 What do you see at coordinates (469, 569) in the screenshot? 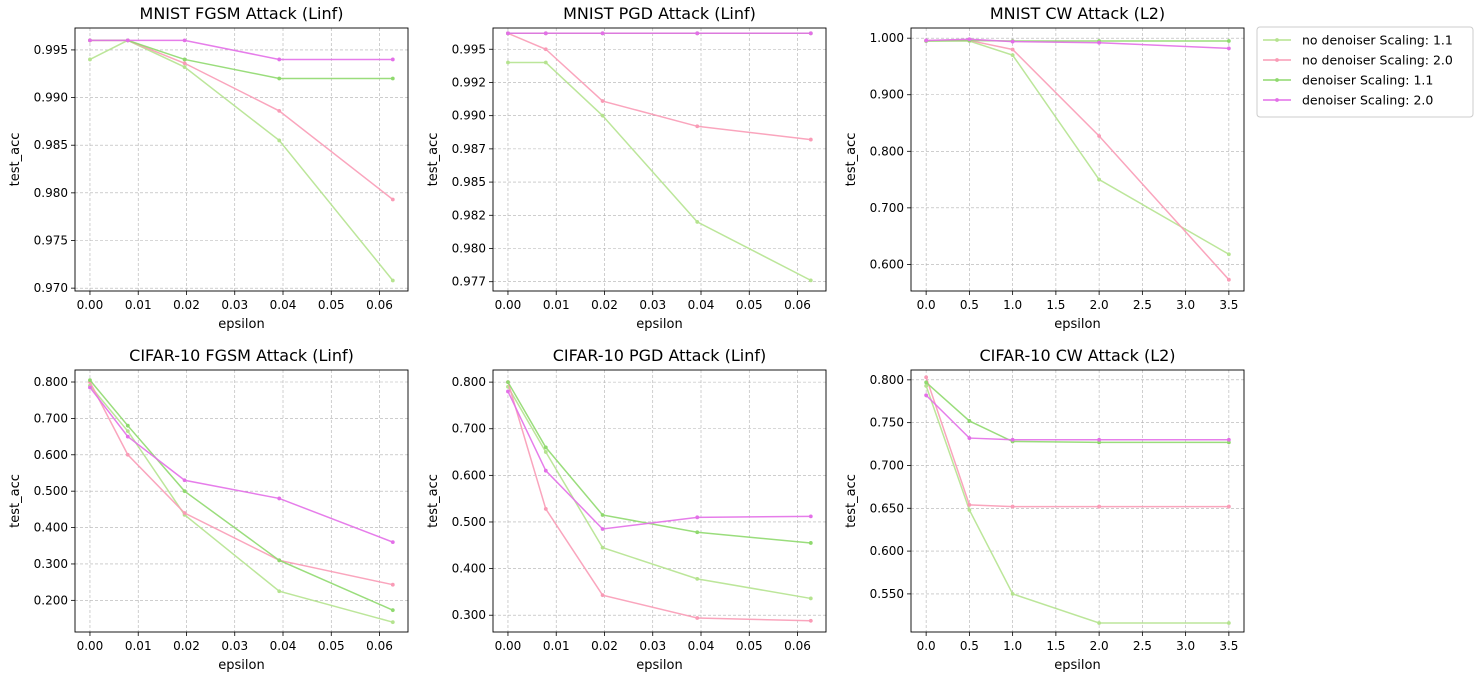
I see `y-tick-label: 0.400` at bounding box center [469, 569].